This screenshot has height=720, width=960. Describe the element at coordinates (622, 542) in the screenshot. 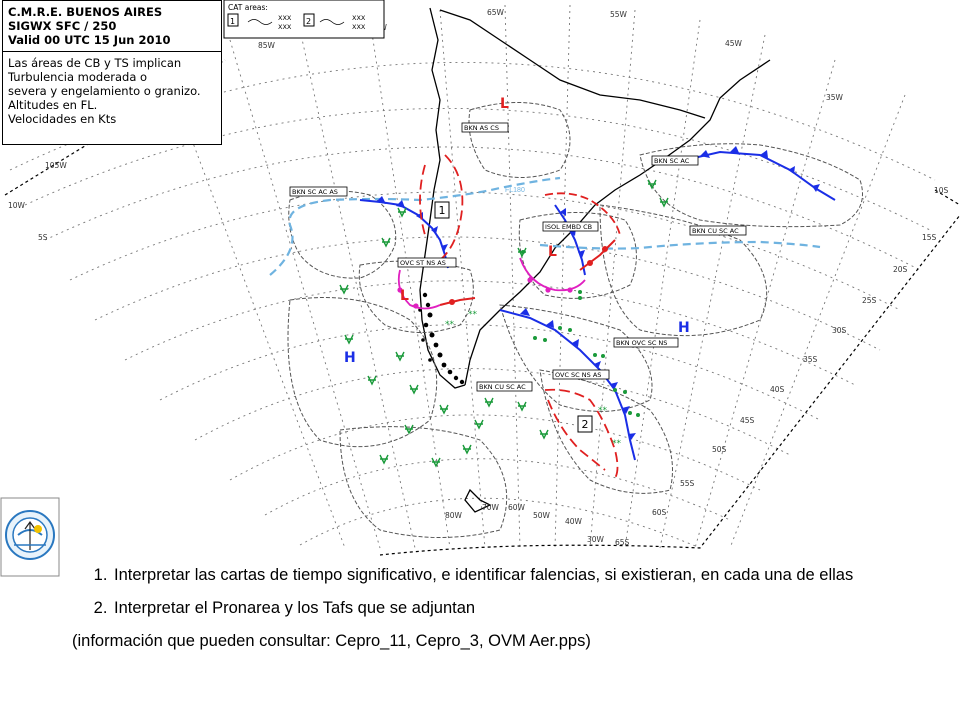

I see `svg-text: 65S` at that location.